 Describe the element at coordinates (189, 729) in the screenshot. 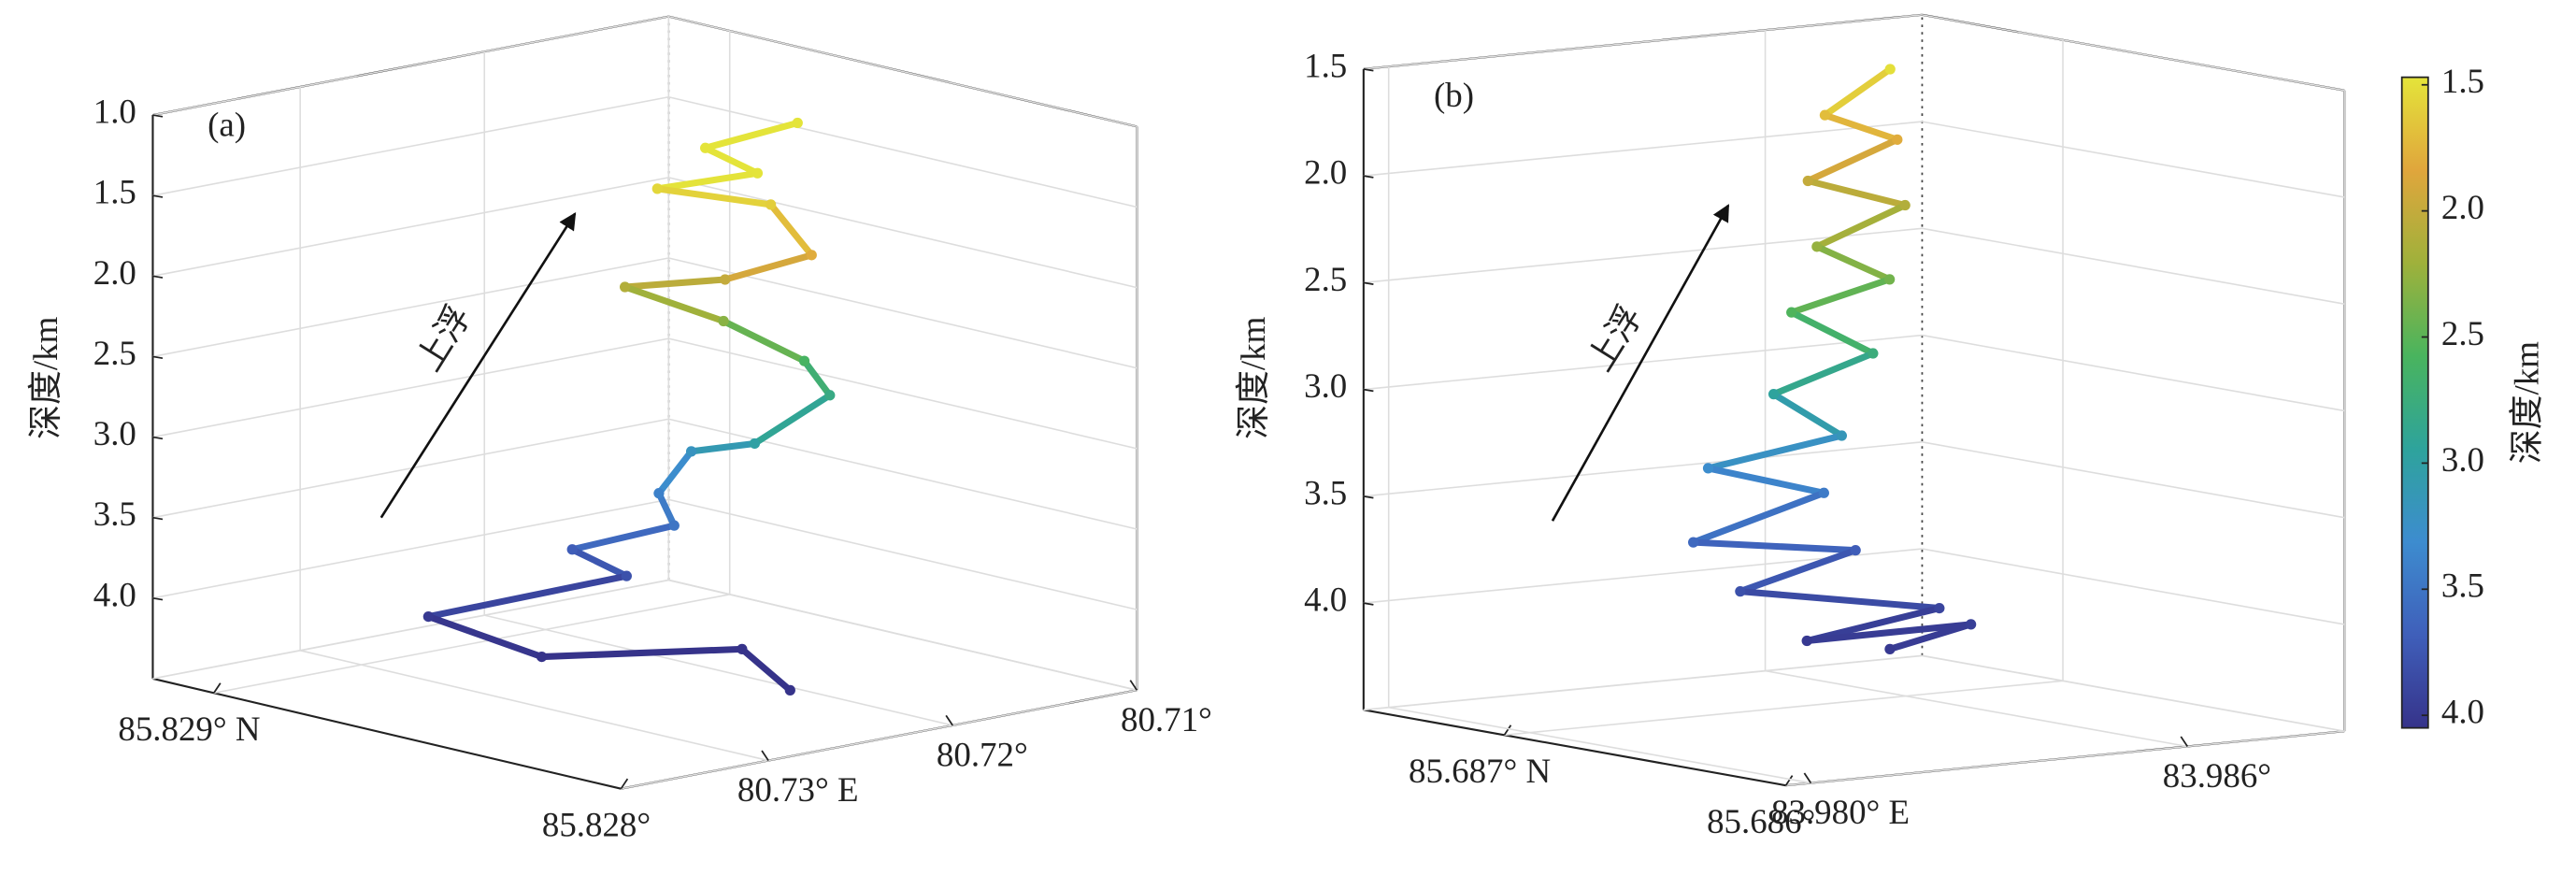

I see `y-tick-label: 85.829° N` at that location.